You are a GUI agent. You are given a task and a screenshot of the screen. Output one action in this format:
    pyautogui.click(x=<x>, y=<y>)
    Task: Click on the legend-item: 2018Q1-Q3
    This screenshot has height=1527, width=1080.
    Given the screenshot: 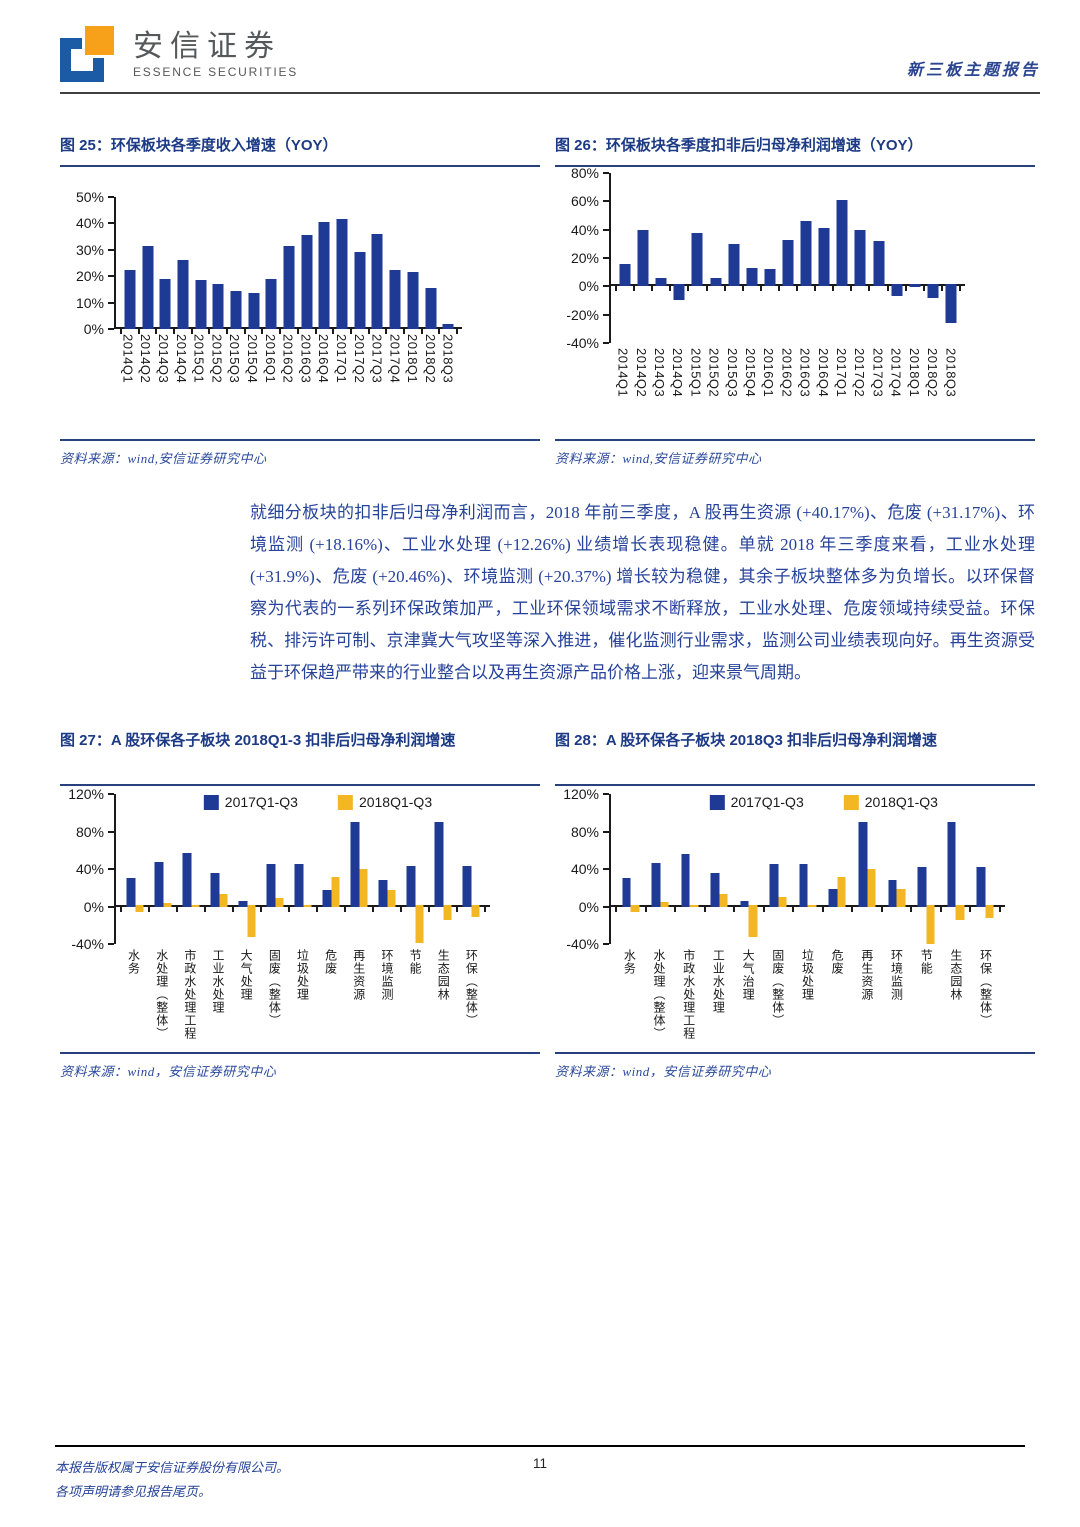 What is the action you would take?
    pyautogui.click(x=385, y=802)
    